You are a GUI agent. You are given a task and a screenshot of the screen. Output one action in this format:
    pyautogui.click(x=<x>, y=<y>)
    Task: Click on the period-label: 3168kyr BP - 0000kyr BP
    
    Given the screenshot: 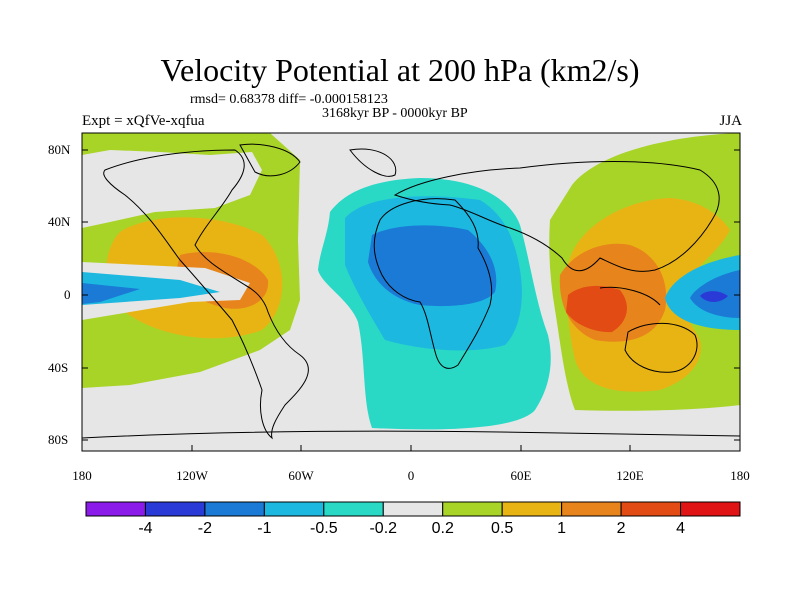 What is the action you would take?
    pyautogui.click(x=395, y=113)
    